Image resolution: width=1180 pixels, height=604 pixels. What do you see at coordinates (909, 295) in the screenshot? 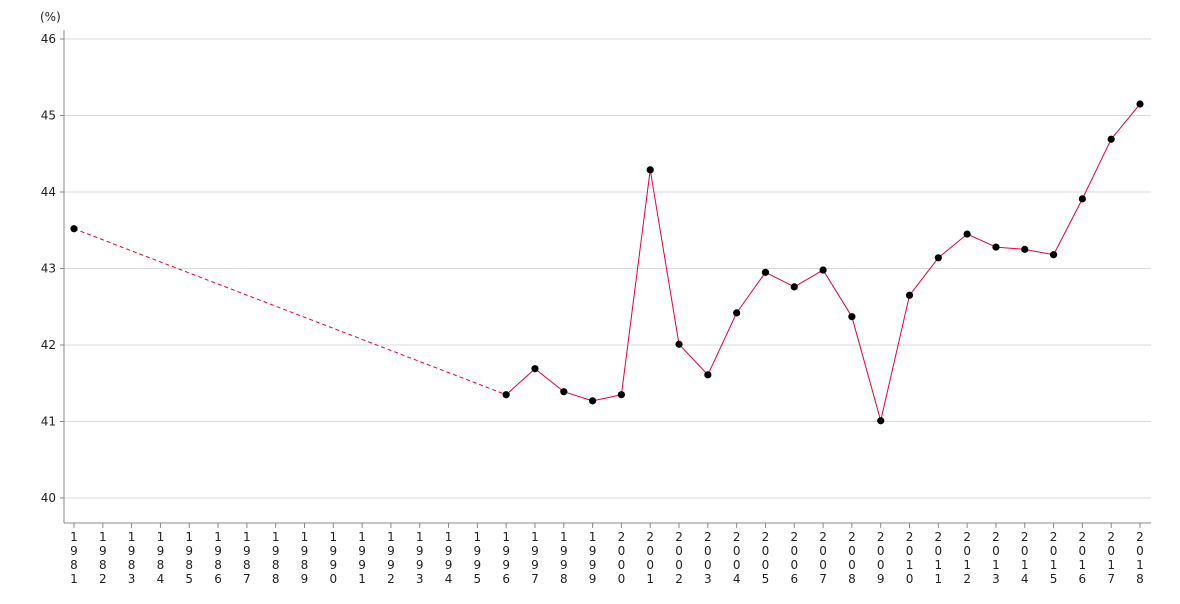
I see `data-point-2010` at bounding box center [909, 295].